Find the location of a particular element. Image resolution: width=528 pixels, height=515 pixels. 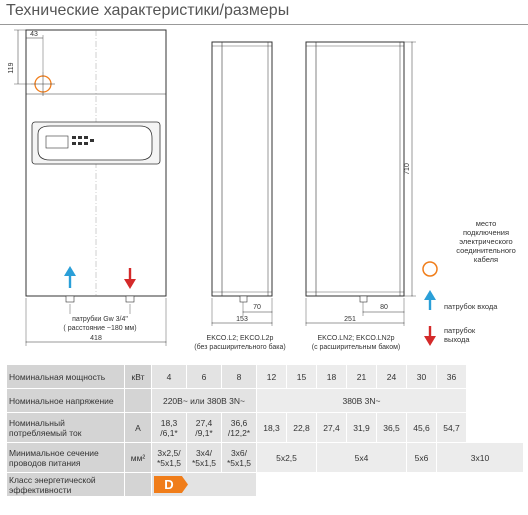

page-title: Технические характеристики/размеры is located at coordinates (148, 10).